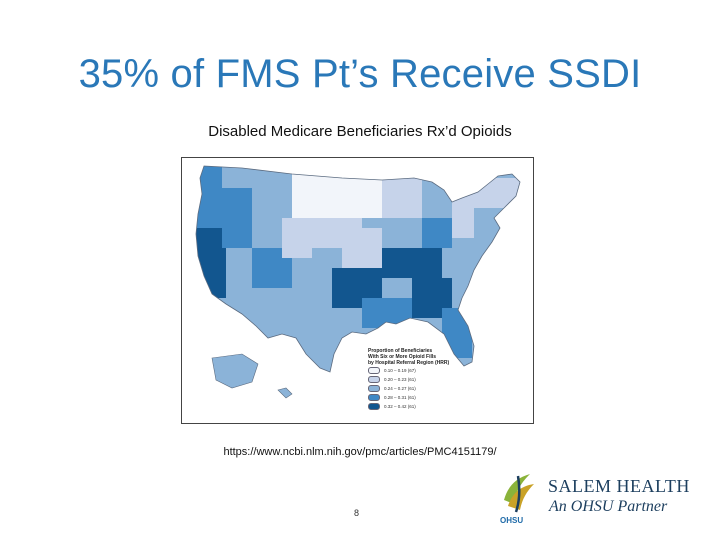  I want to click on legend-item: 0.24 – 0.27 (61), so click(422, 388).